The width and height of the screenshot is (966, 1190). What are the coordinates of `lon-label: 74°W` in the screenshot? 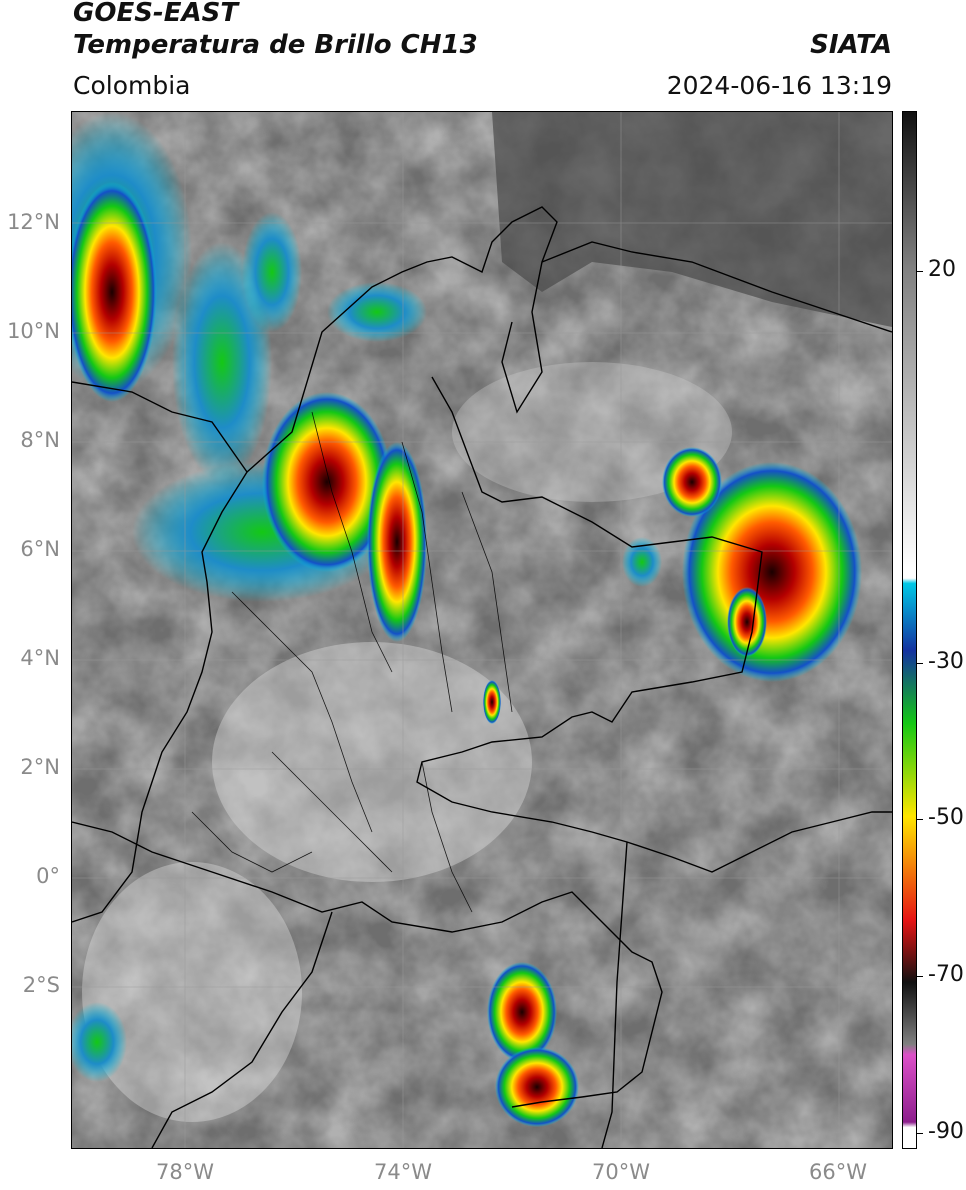 It's located at (403, 1172).